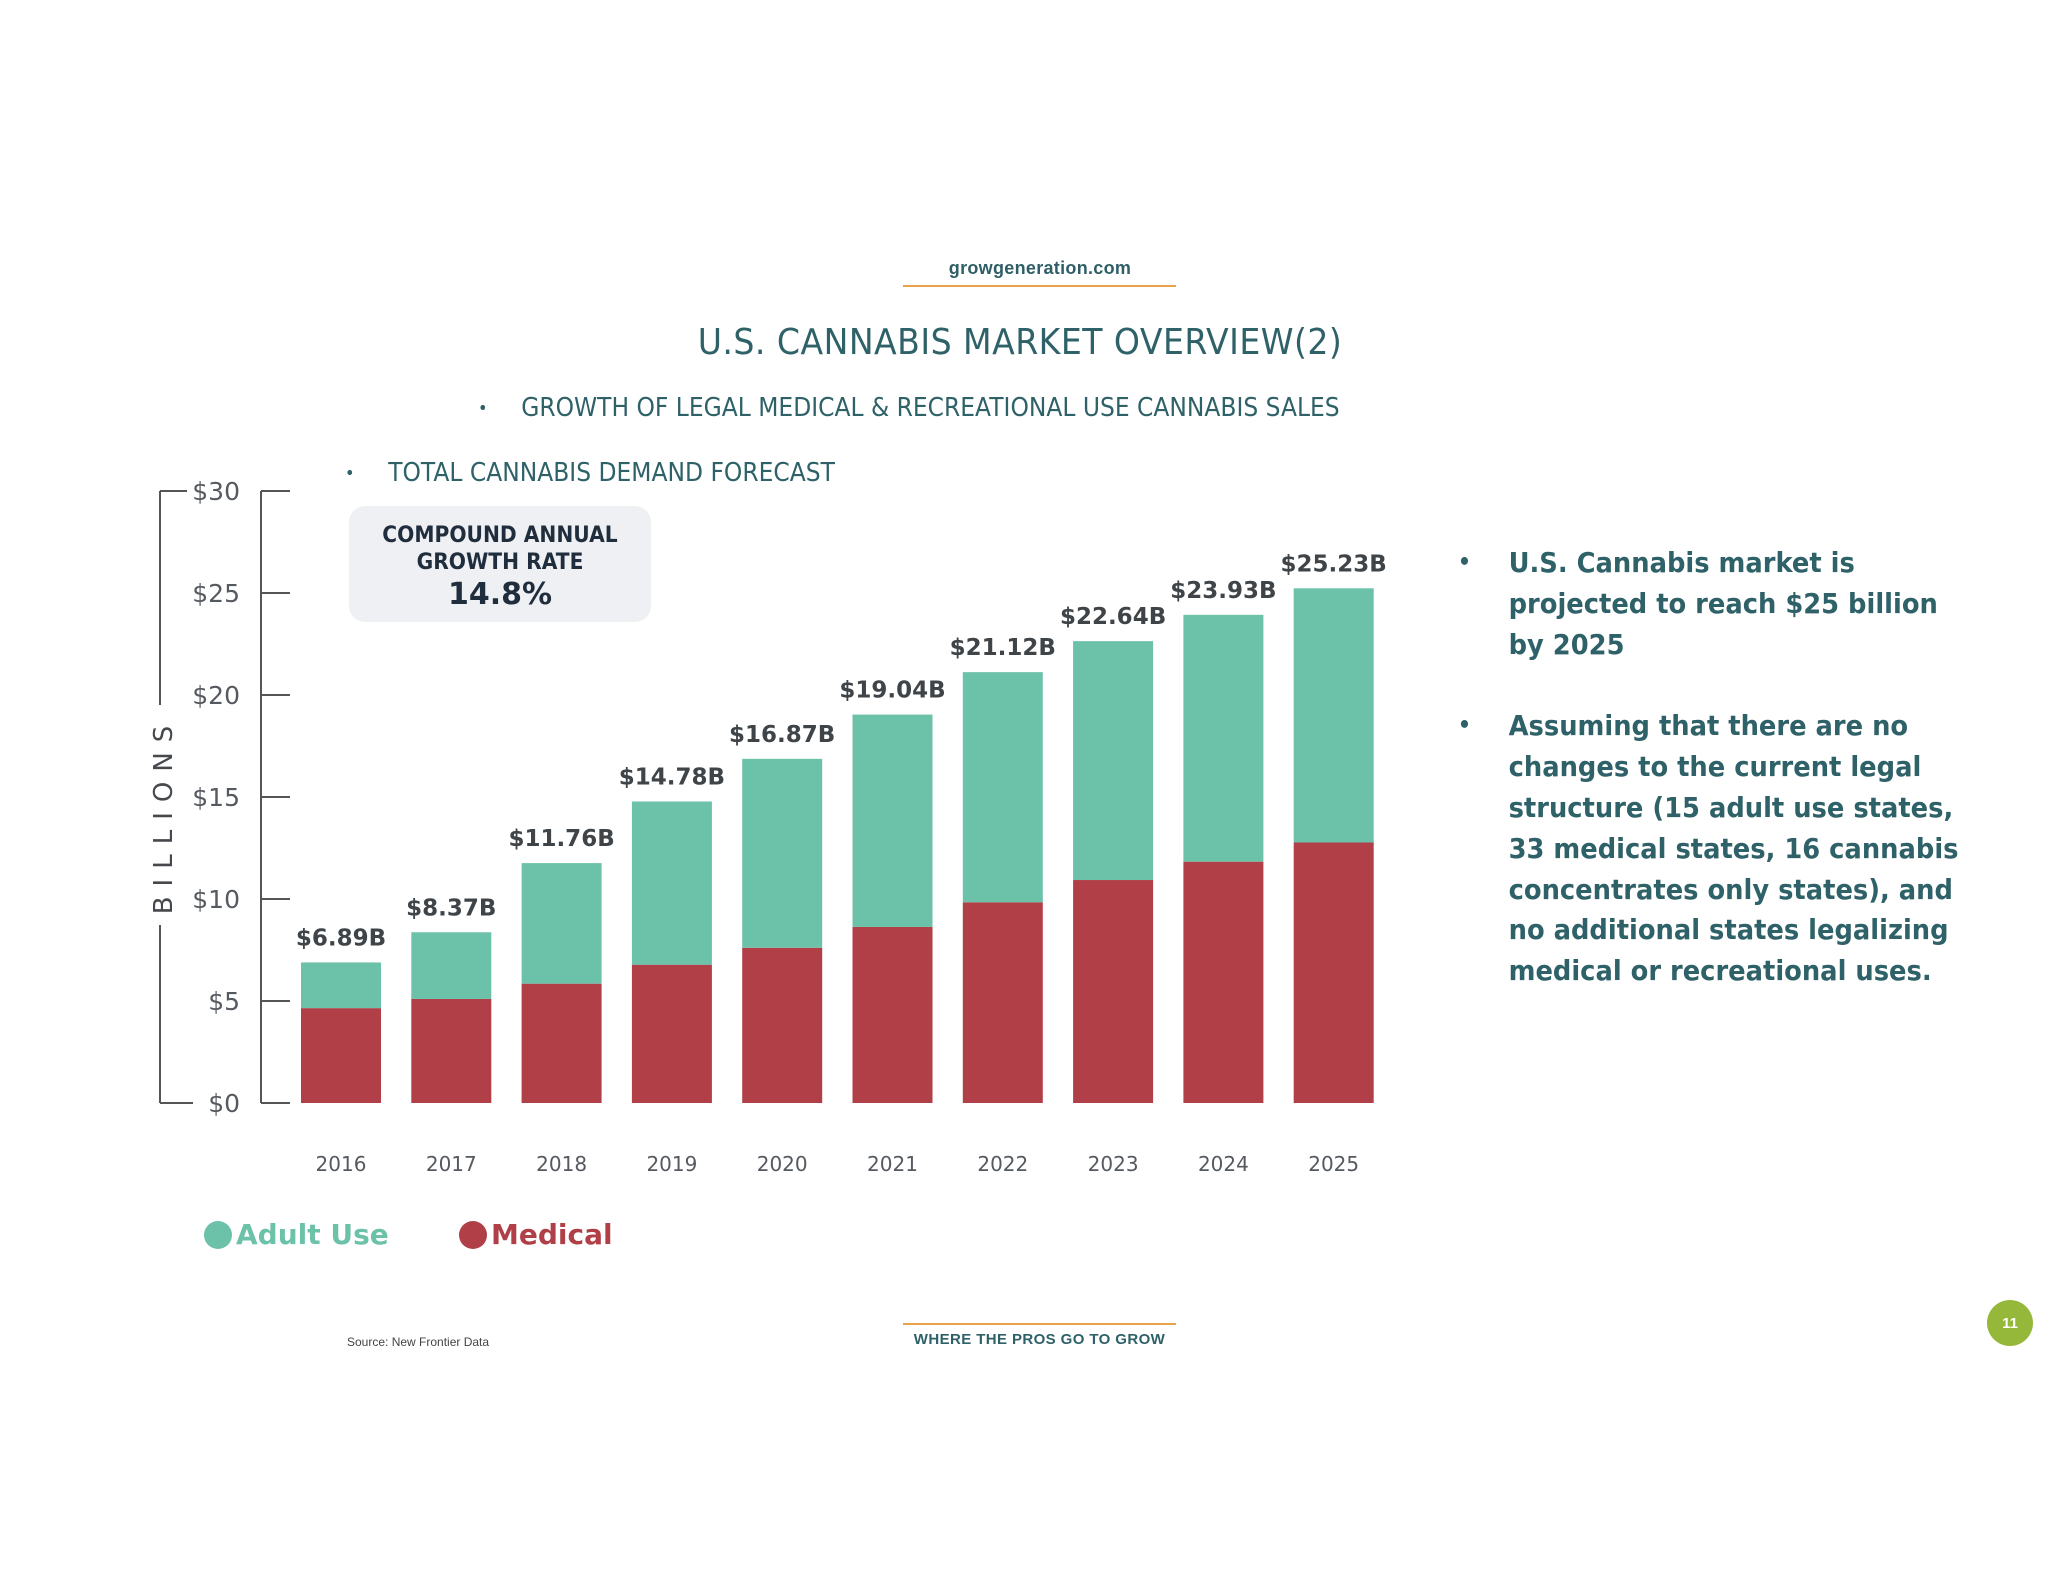 Image resolution: width=2057 pixels, height=1590 pixels. Describe the element at coordinates (418, 1342) in the screenshot. I see `source-note: Source: New Frontier Data` at that location.